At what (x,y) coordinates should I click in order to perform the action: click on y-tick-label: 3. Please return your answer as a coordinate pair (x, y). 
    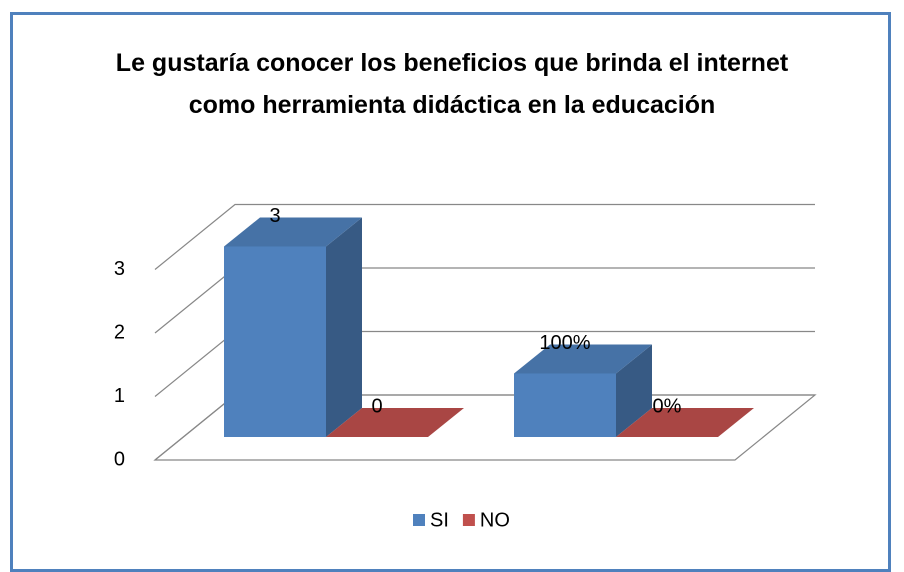
    Looking at the image, I should click on (119, 269).